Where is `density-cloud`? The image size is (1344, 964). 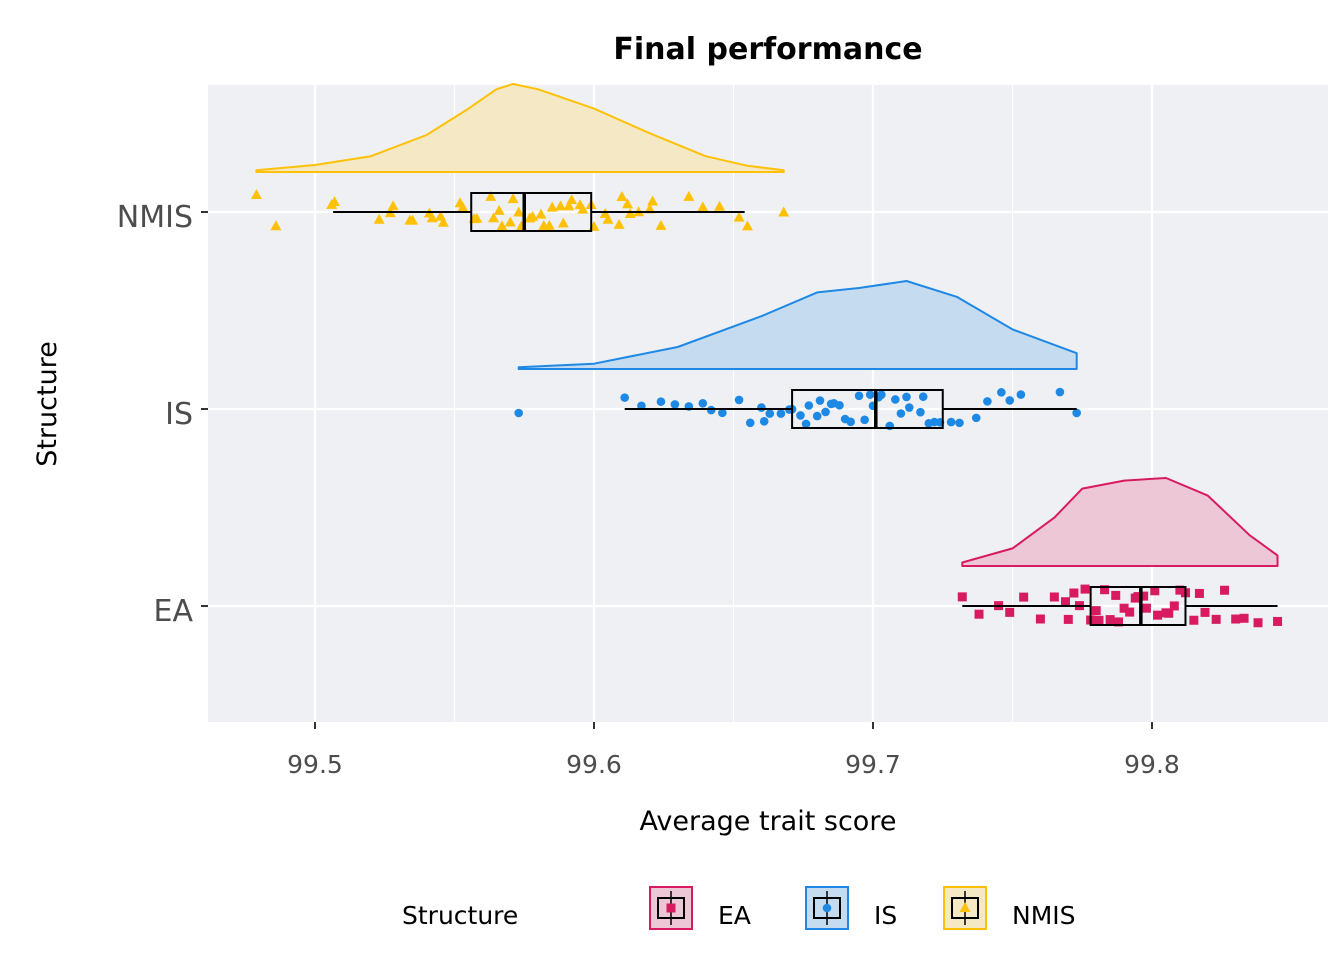 density-cloud is located at coordinates (797, 325).